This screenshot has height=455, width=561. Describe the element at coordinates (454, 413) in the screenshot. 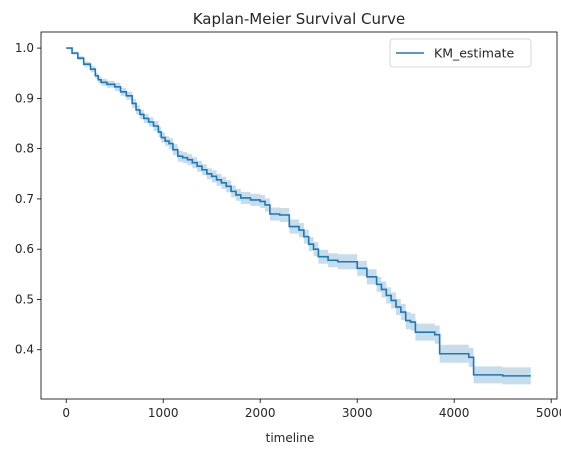

I see `x-tick-label: 4000` at that location.